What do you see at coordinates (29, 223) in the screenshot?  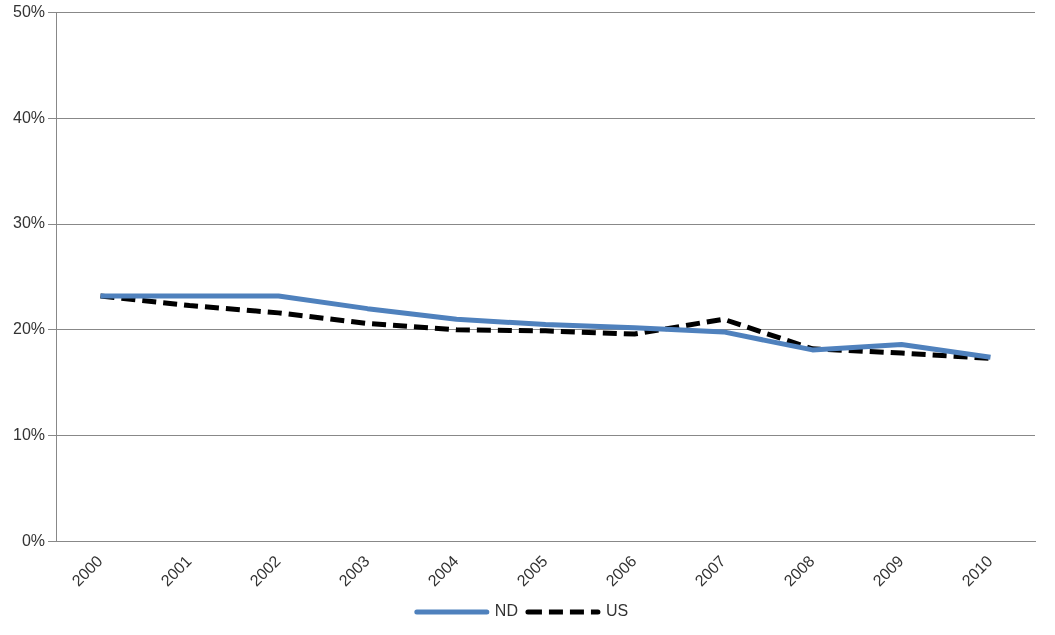 I see `y-tick-label: 30%` at bounding box center [29, 223].